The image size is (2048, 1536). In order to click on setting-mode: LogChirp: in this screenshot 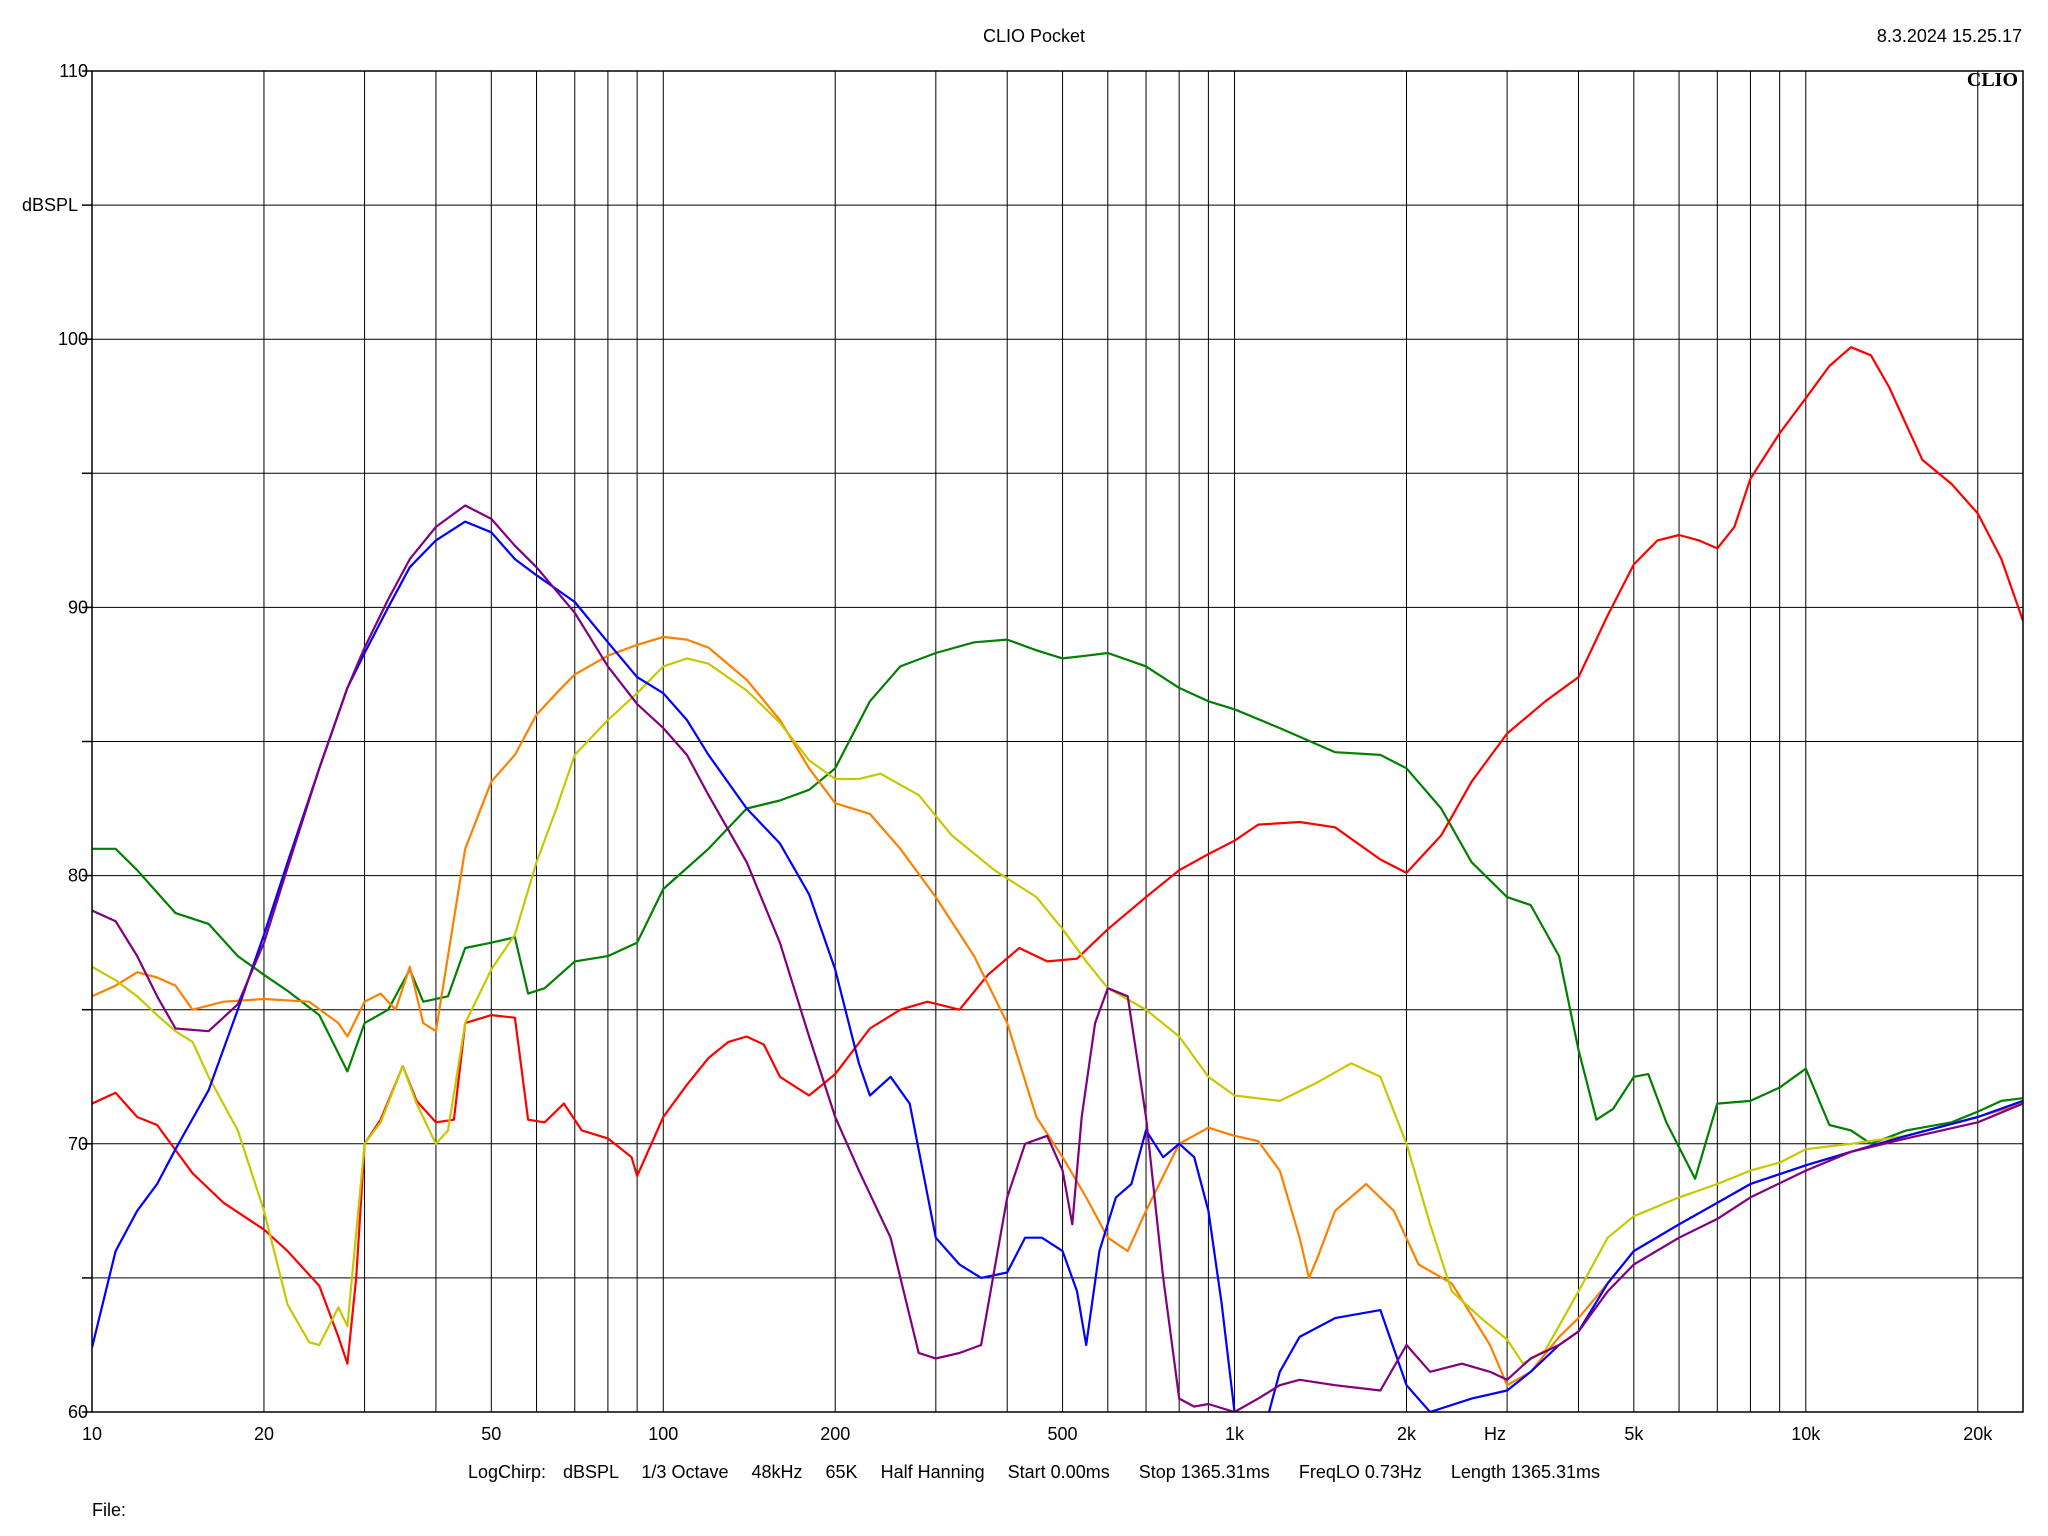, I will do `click(507, 1472)`.